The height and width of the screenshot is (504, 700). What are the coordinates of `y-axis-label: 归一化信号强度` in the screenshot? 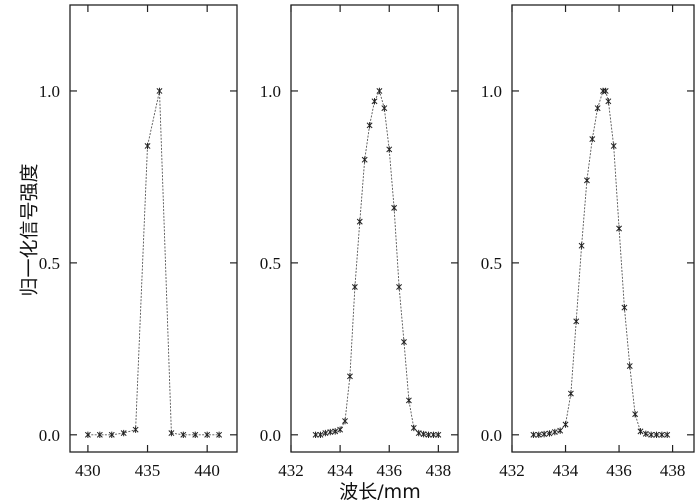 It's located at (30, 229).